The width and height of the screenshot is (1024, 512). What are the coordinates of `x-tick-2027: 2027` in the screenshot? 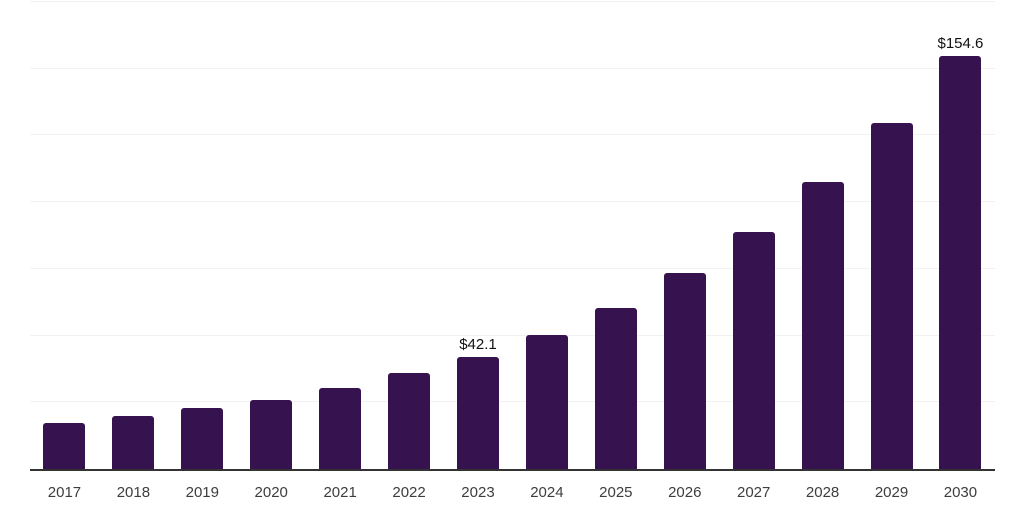 It's located at (753, 492).